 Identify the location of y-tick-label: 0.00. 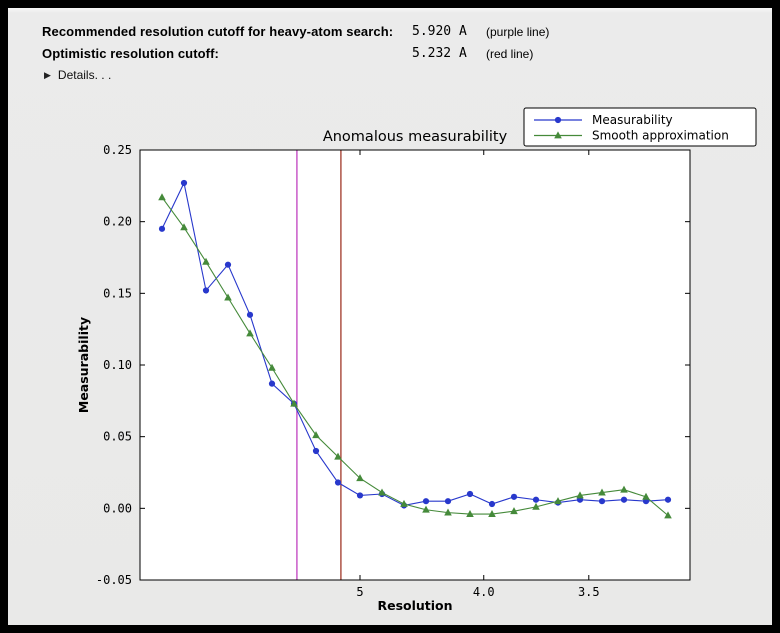
(117, 508).